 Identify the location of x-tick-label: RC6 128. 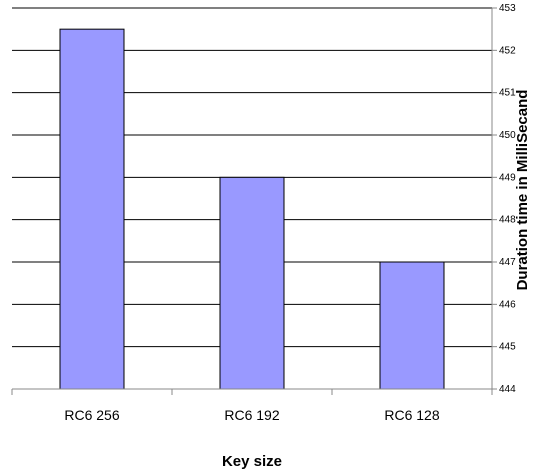
(411, 415).